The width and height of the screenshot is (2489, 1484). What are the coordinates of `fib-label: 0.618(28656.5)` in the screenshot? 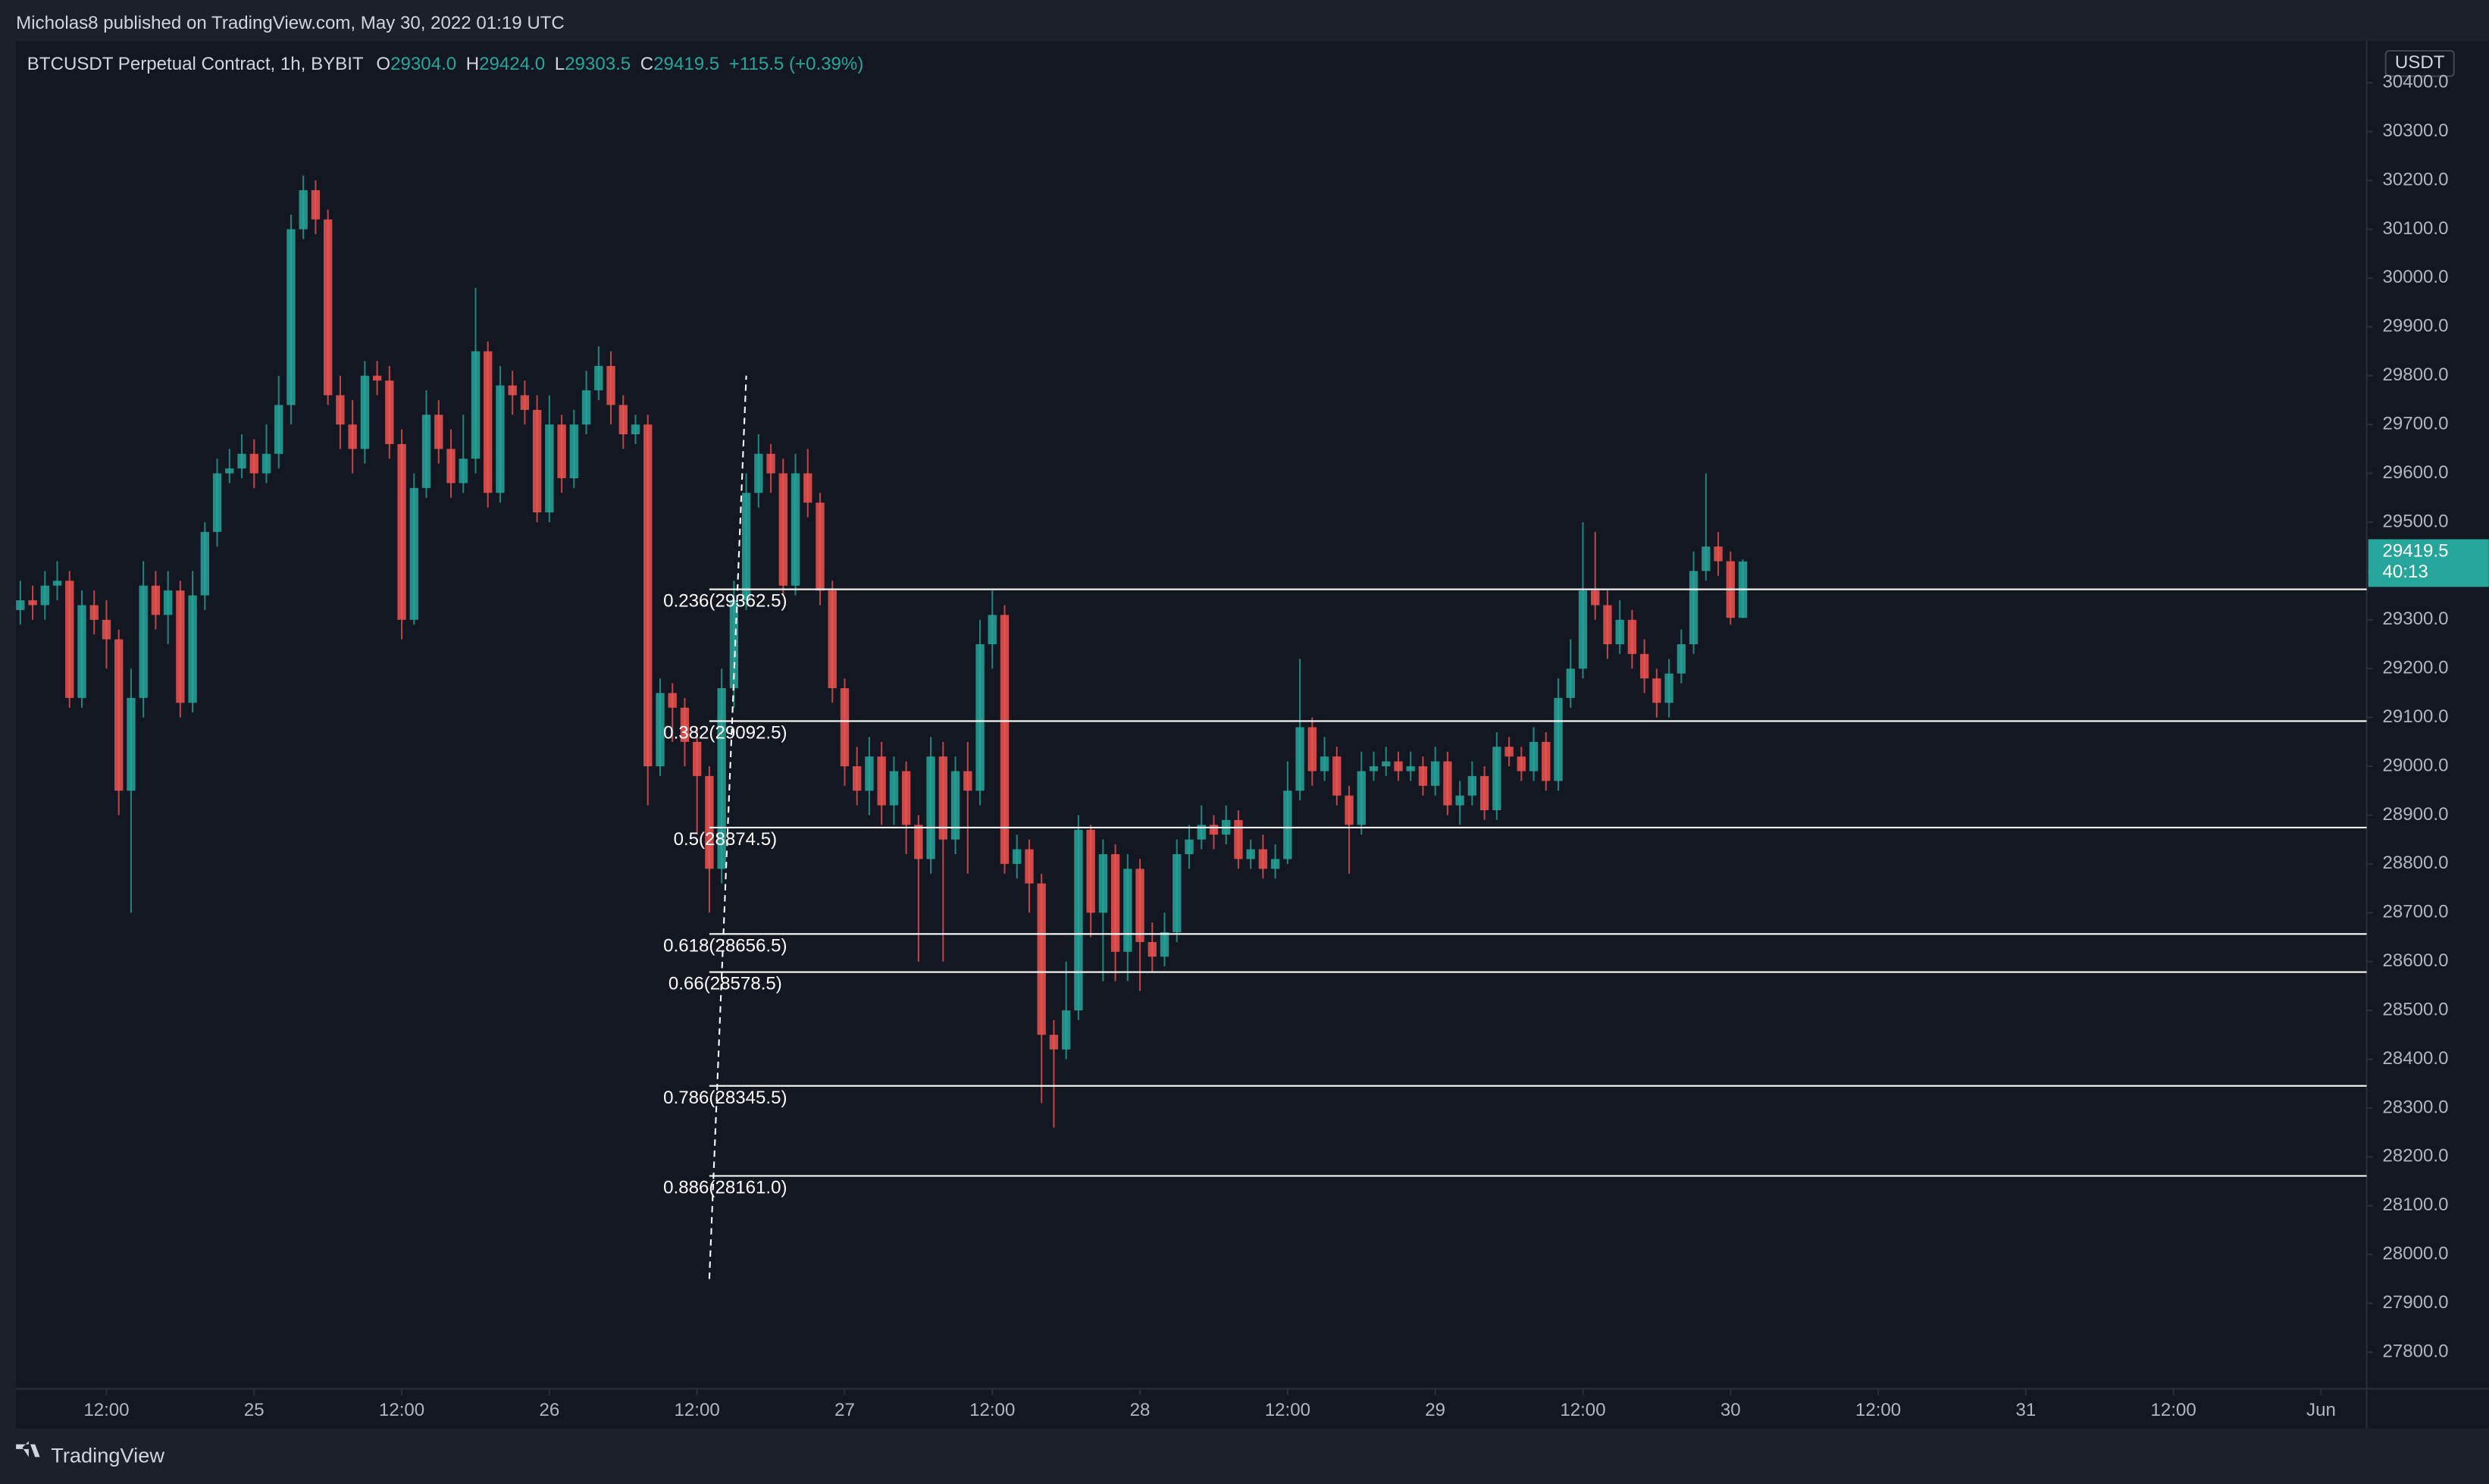 It's located at (725, 946).